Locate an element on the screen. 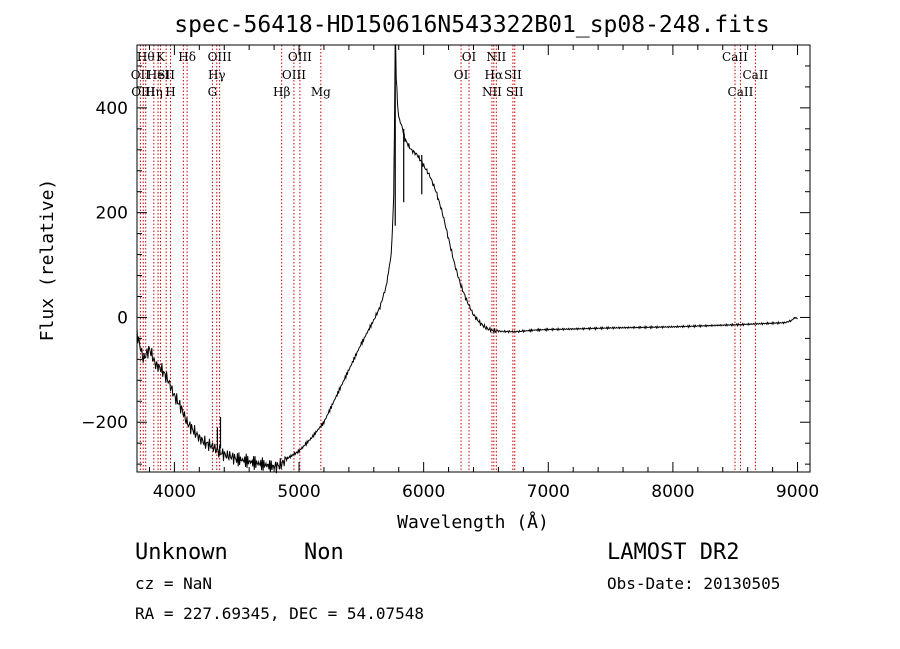 The image size is (900, 649). x-tick-label: 6000 is located at coordinates (423, 492).